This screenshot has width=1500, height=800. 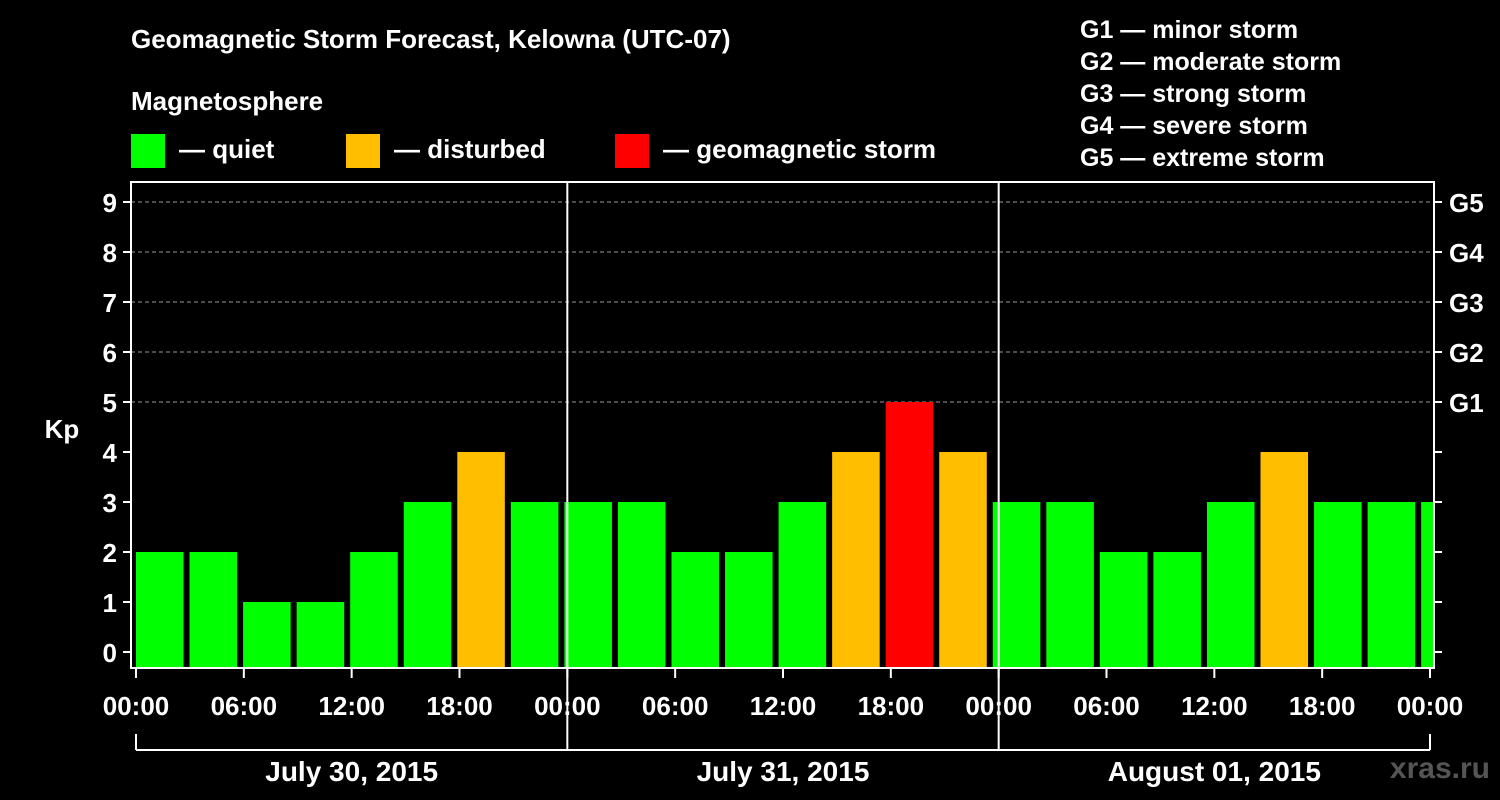 What do you see at coordinates (891, 706) in the screenshot?
I see `x-tick-label-7: 18:00` at bounding box center [891, 706].